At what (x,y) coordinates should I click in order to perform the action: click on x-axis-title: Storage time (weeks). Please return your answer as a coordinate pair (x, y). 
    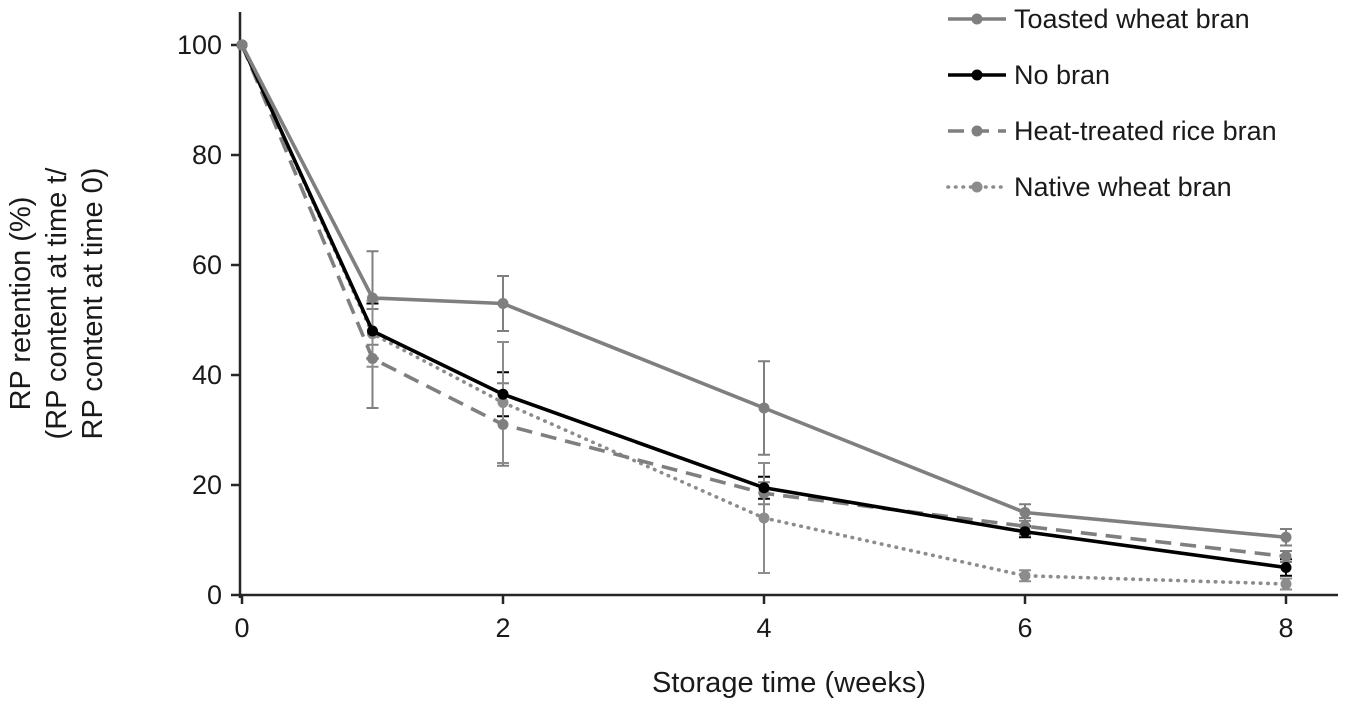
    Looking at the image, I should click on (789, 683).